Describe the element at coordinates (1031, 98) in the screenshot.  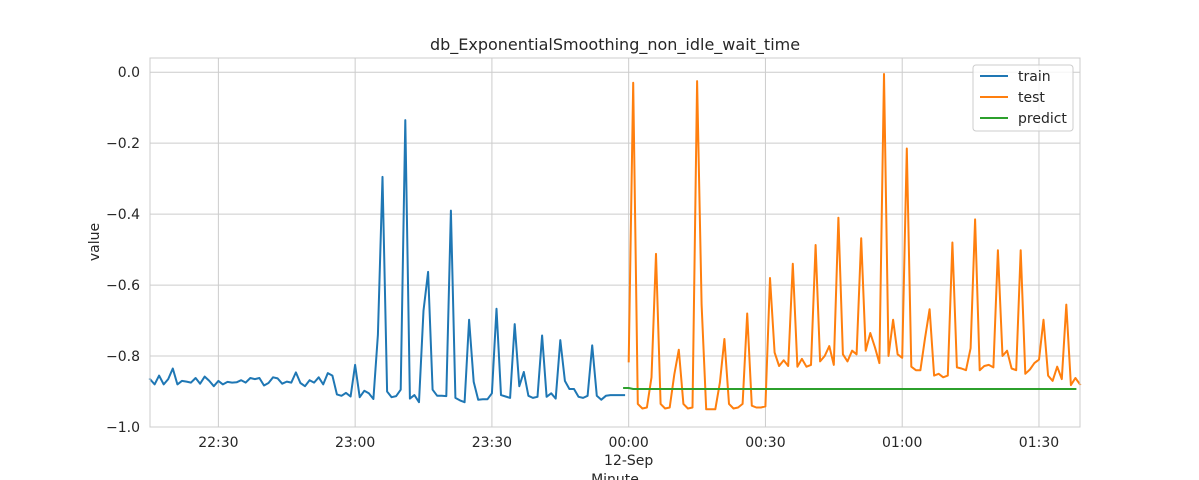
I see `legend-label-test: test` at that location.